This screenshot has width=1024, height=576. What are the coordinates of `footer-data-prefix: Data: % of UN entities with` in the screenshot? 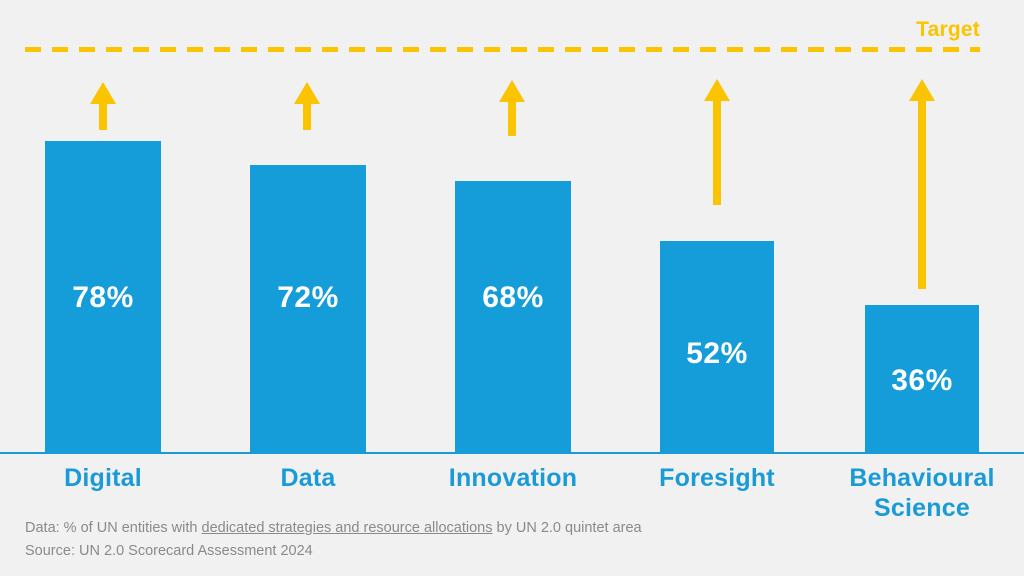 It's located at (113, 528).